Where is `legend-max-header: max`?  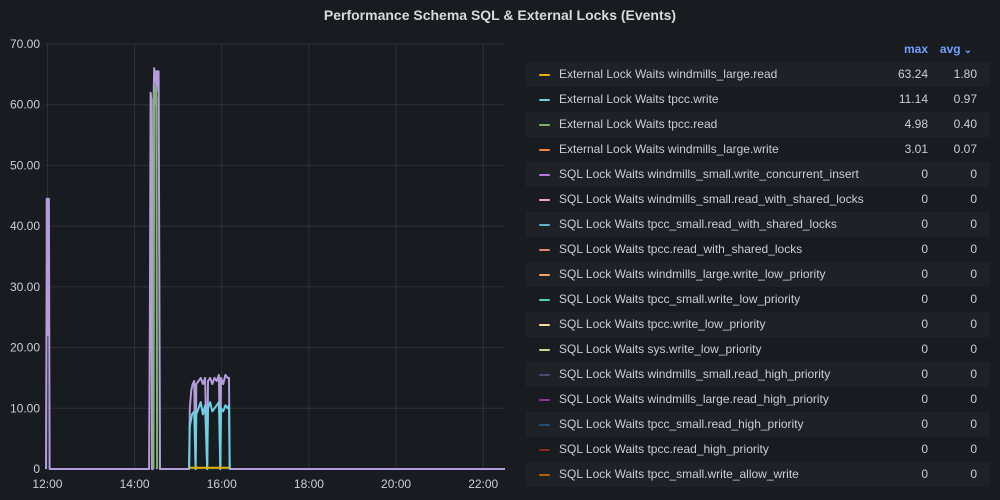
legend-max-header: max is located at coordinates (915, 49).